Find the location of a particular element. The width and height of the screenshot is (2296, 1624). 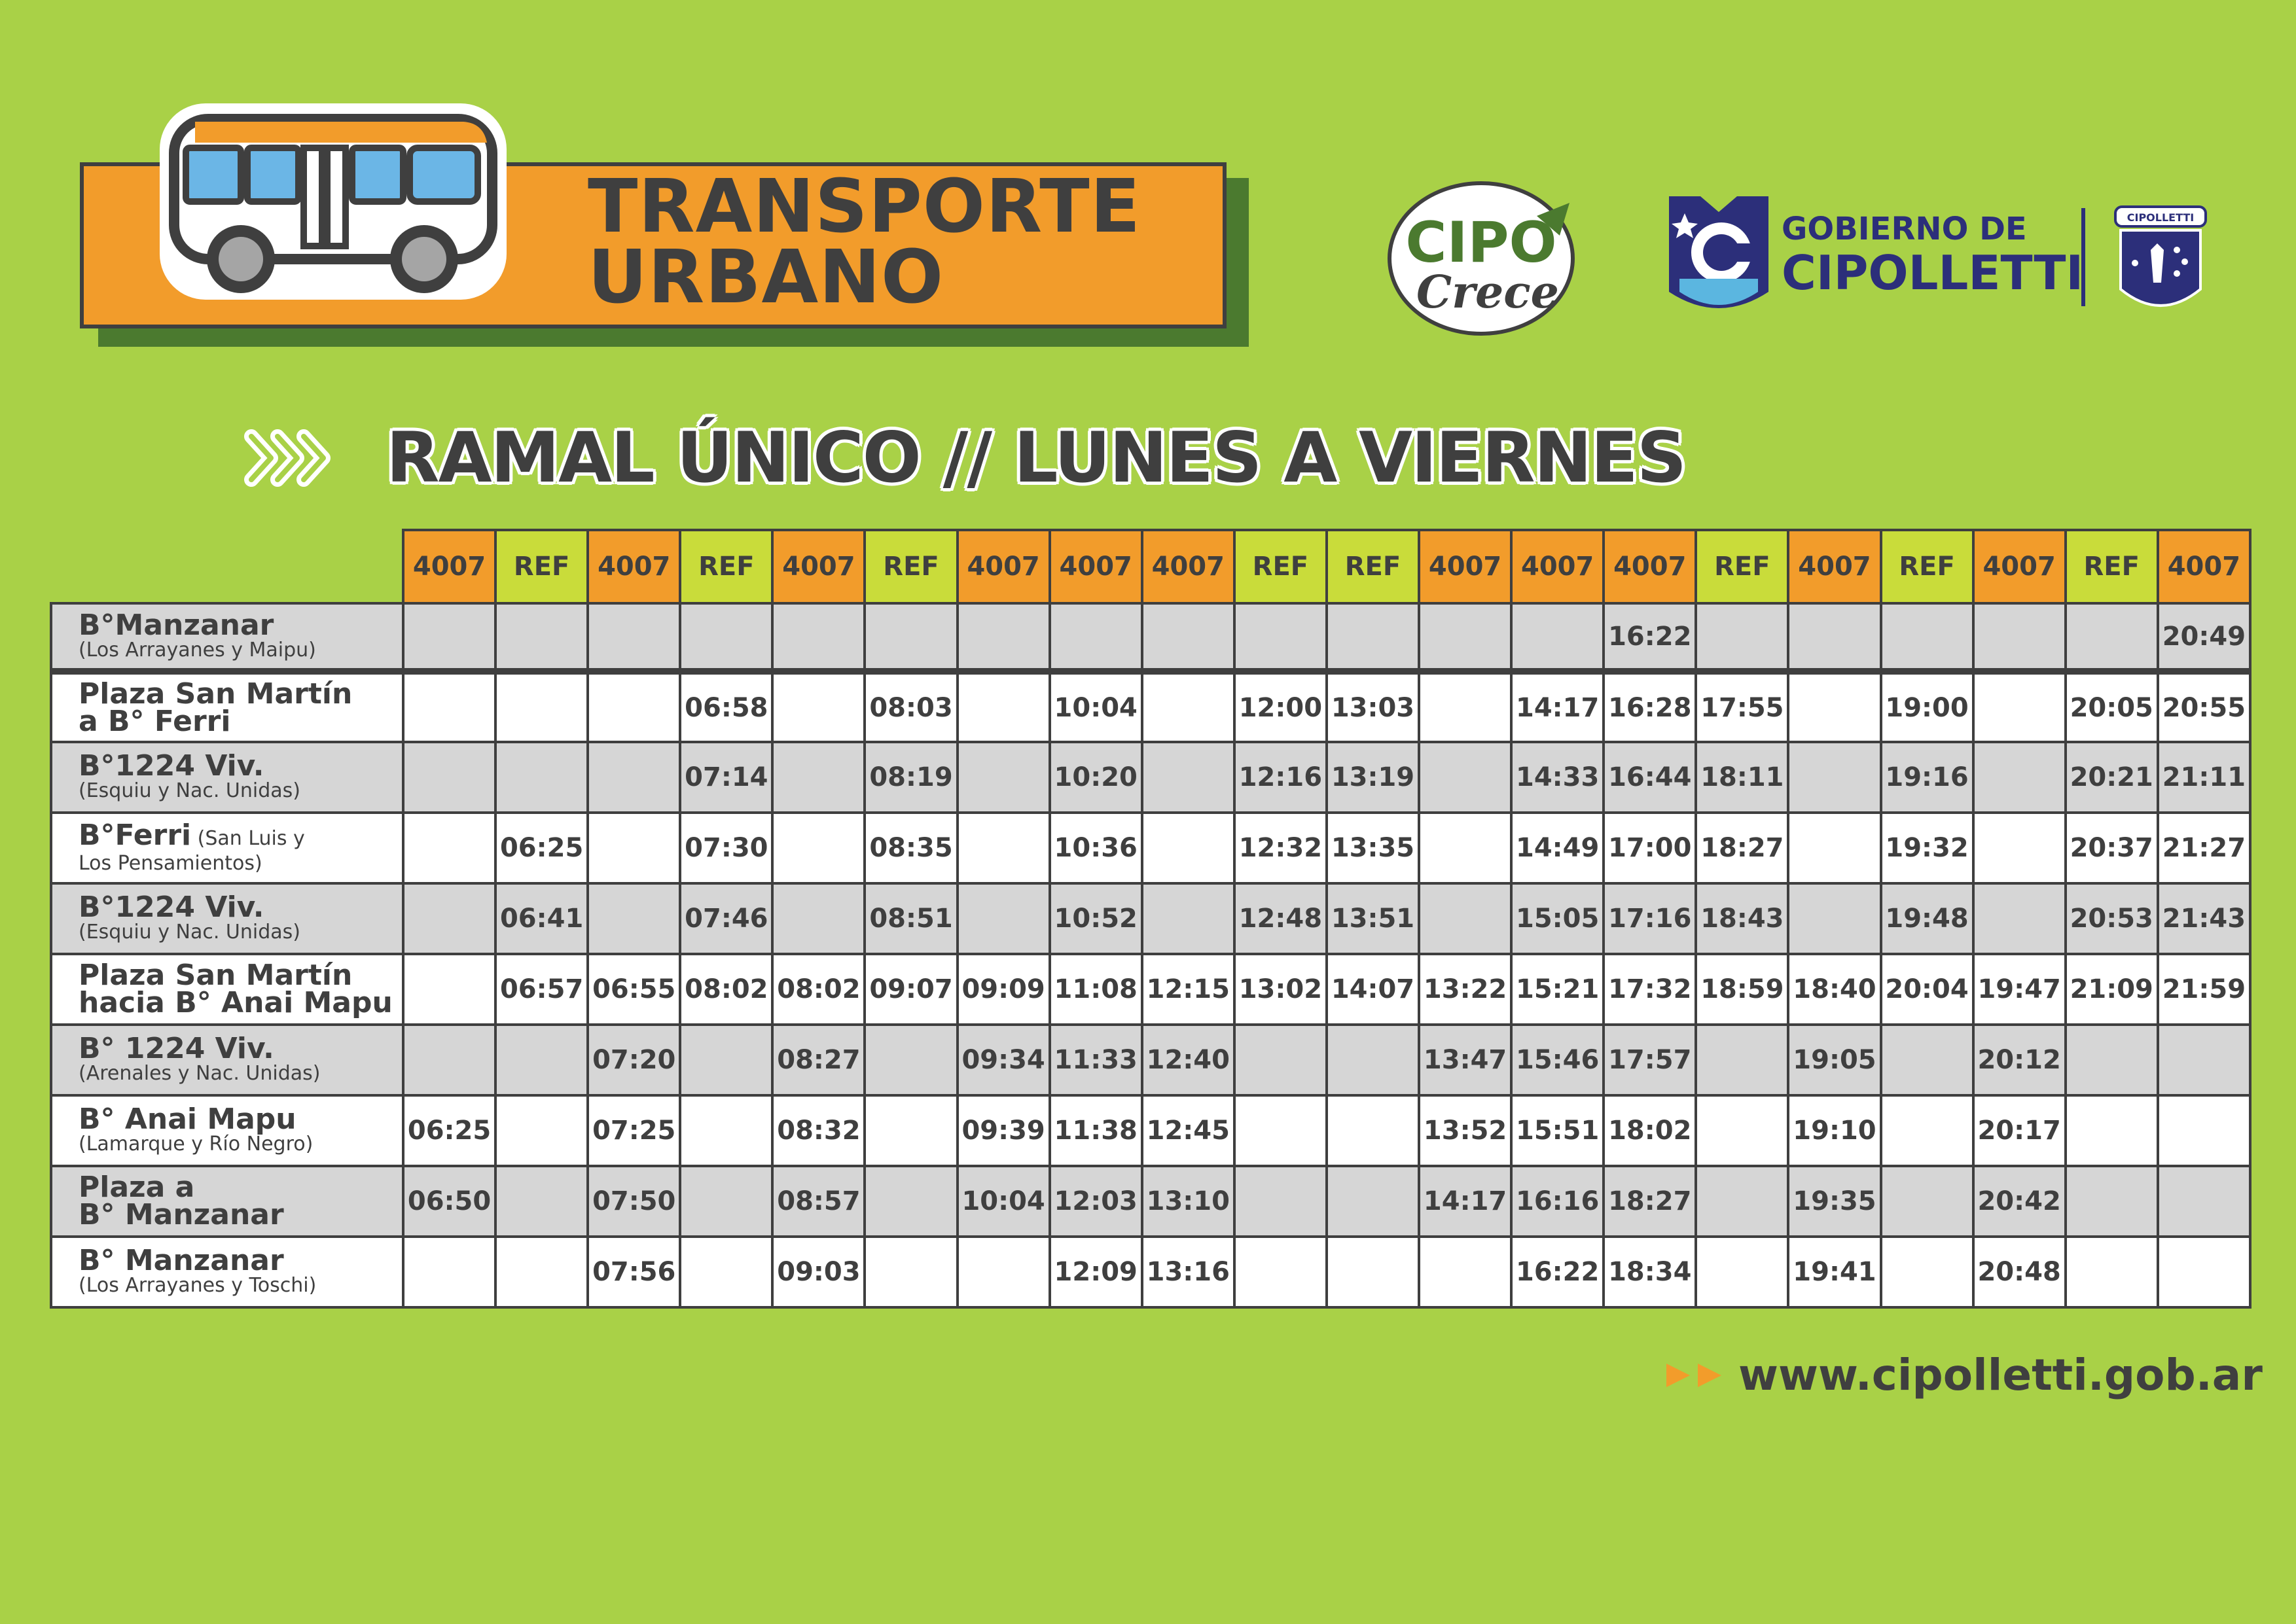

stop-name: B° 1224 Viv. is located at coordinates (241, 1048).